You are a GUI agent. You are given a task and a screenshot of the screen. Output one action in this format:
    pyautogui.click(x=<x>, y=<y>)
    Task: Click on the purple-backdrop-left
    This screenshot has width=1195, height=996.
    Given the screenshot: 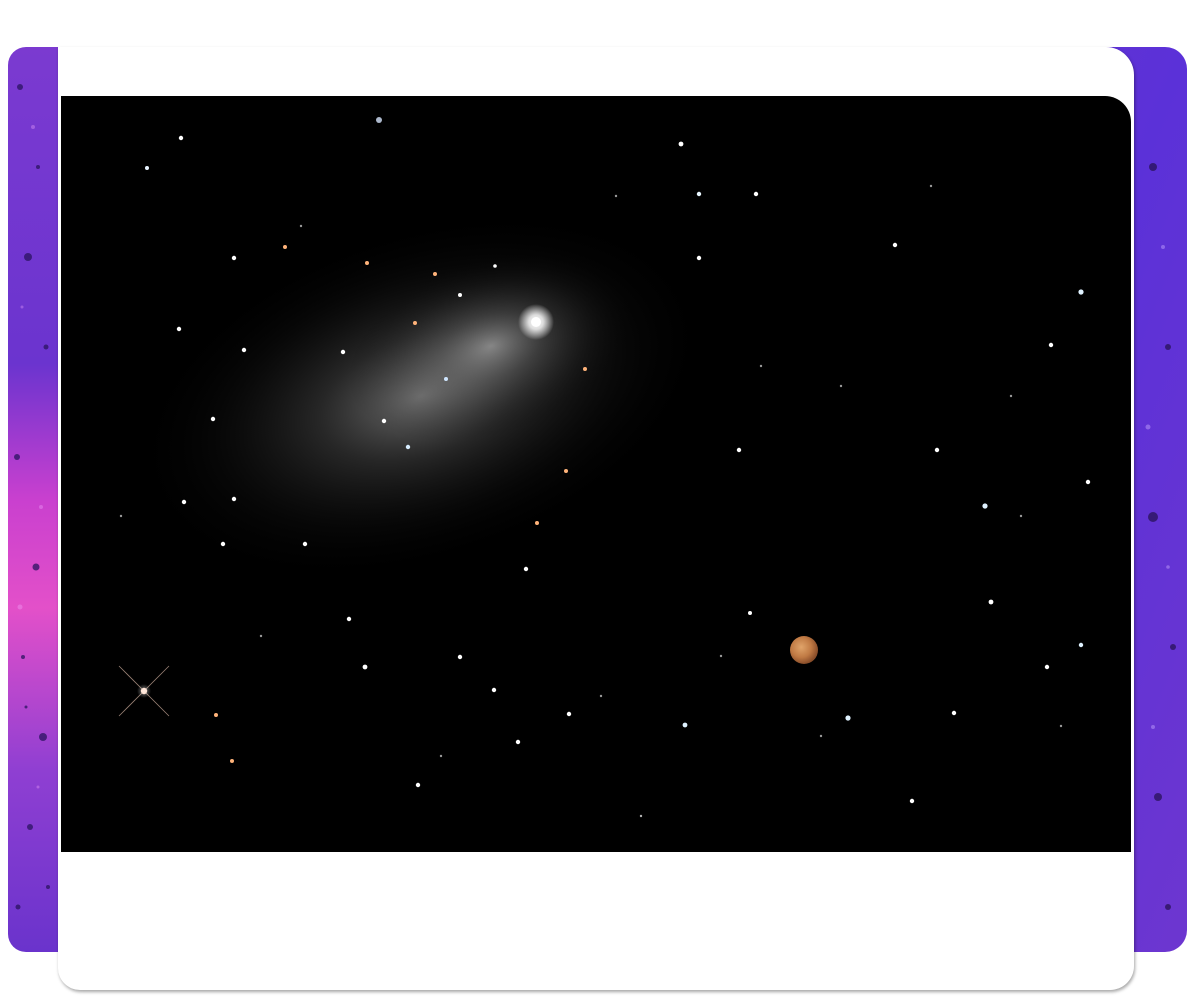 What is the action you would take?
    pyautogui.click(x=33, y=499)
    